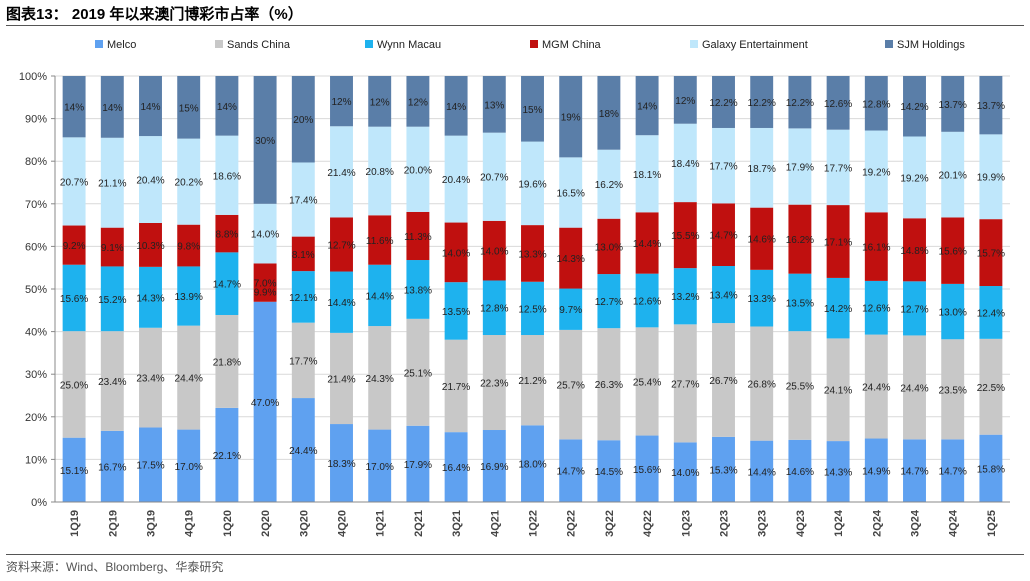 The width and height of the screenshot is (1030, 581). I want to click on data-label: 26.8%, so click(762, 385).